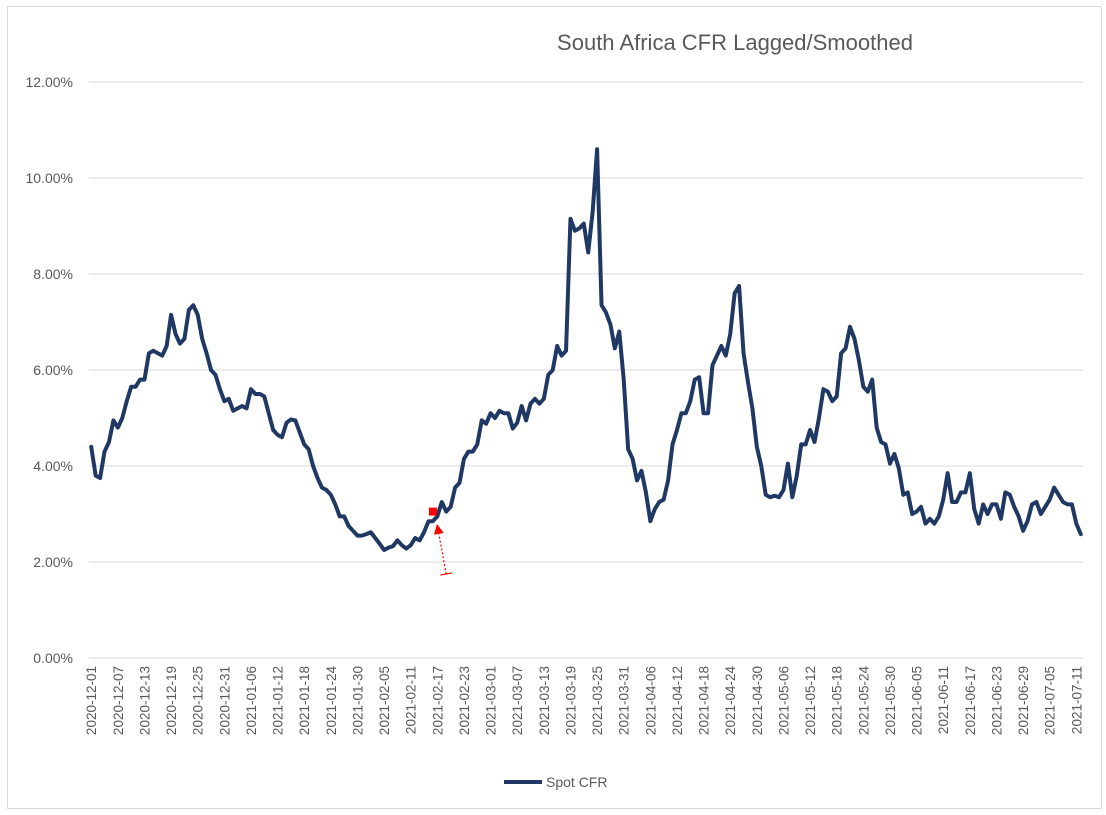 Image resolution: width=1106 pixels, height=815 pixels. I want to click on annotation-arrow, so click(440, 549).